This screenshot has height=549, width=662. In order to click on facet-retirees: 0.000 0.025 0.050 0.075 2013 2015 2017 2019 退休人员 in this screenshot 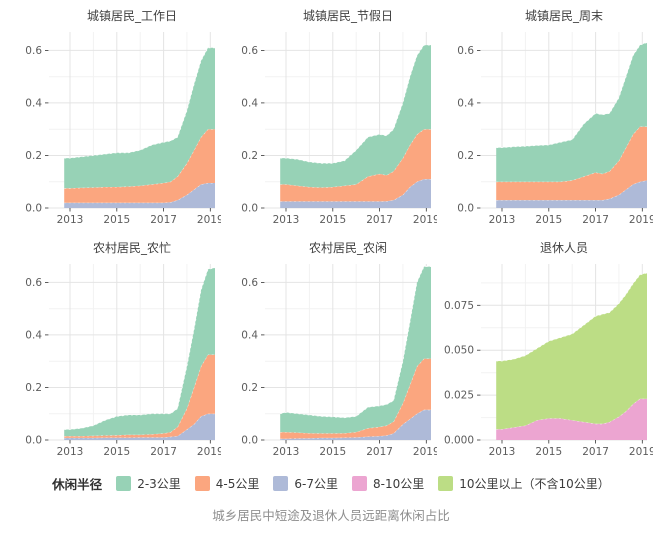, I will do `click(547, 353)`.